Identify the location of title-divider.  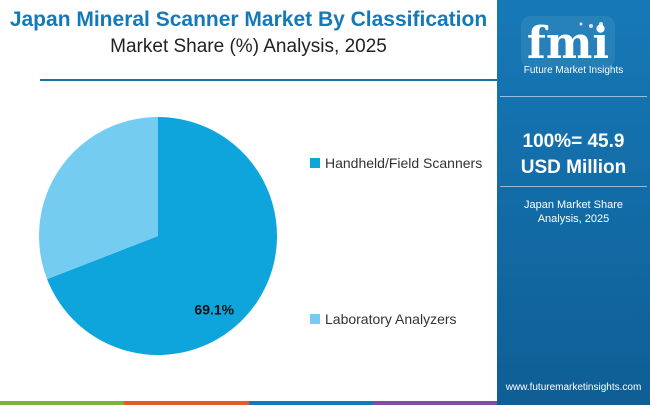
(268, 80).